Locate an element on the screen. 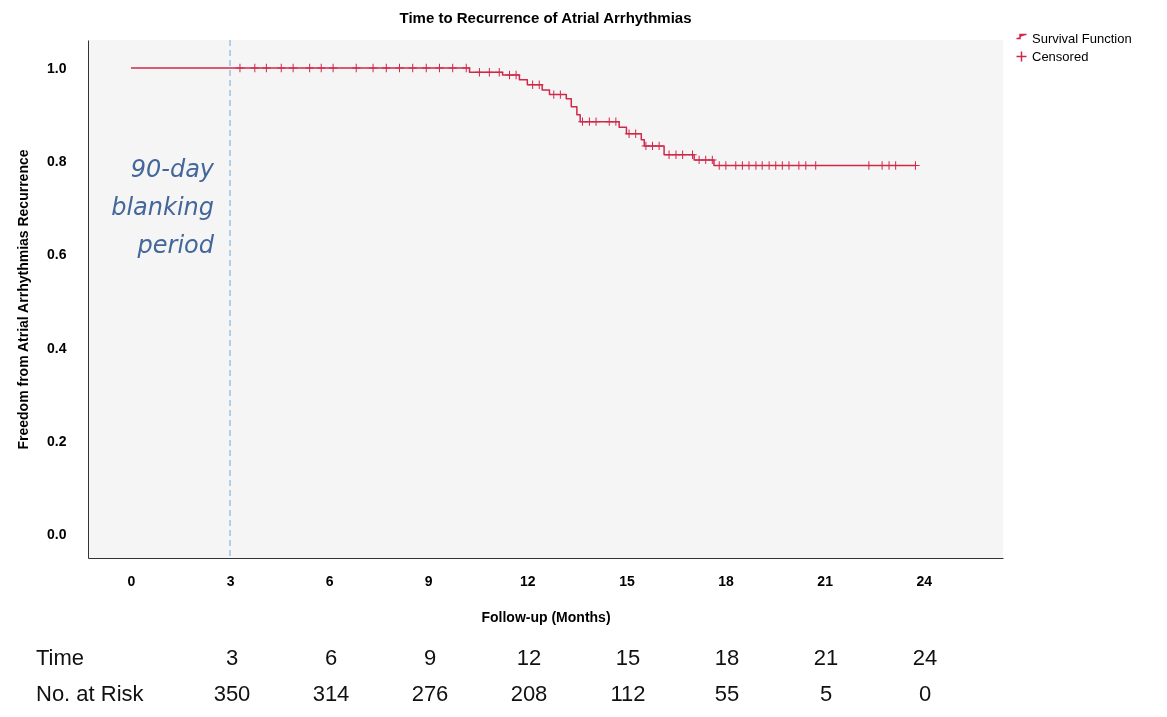 The height and width of the screenshot is (717, 1167). legend-label: Survival Function is located at coordinates (1082, 38).